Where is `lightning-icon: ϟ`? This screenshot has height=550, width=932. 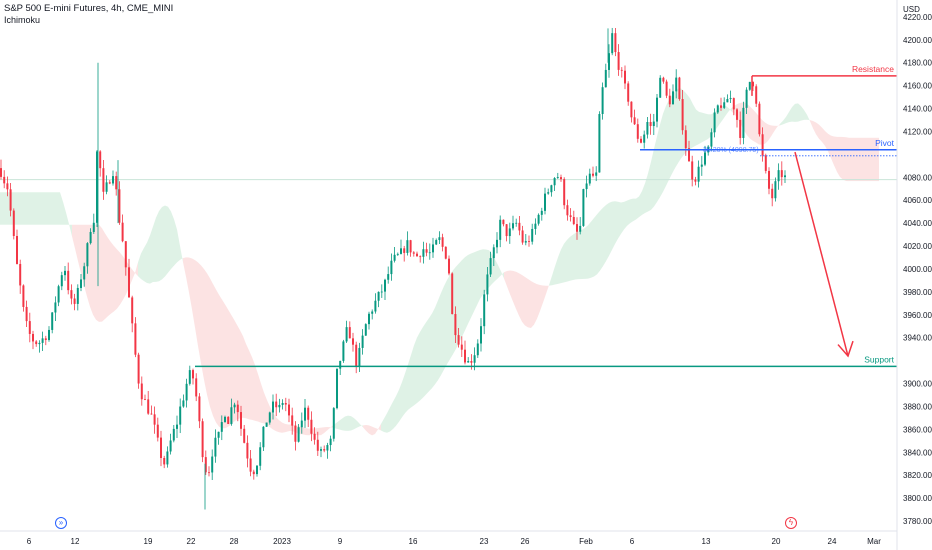
lightning-icon: ϟ is located at coordinates (791, 523).